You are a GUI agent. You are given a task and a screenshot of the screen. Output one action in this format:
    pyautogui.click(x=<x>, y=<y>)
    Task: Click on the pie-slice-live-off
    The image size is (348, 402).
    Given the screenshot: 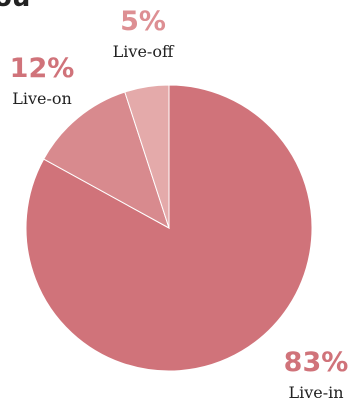 What is the action you would take?
    pyautogui.click(x=147, y=156)
    